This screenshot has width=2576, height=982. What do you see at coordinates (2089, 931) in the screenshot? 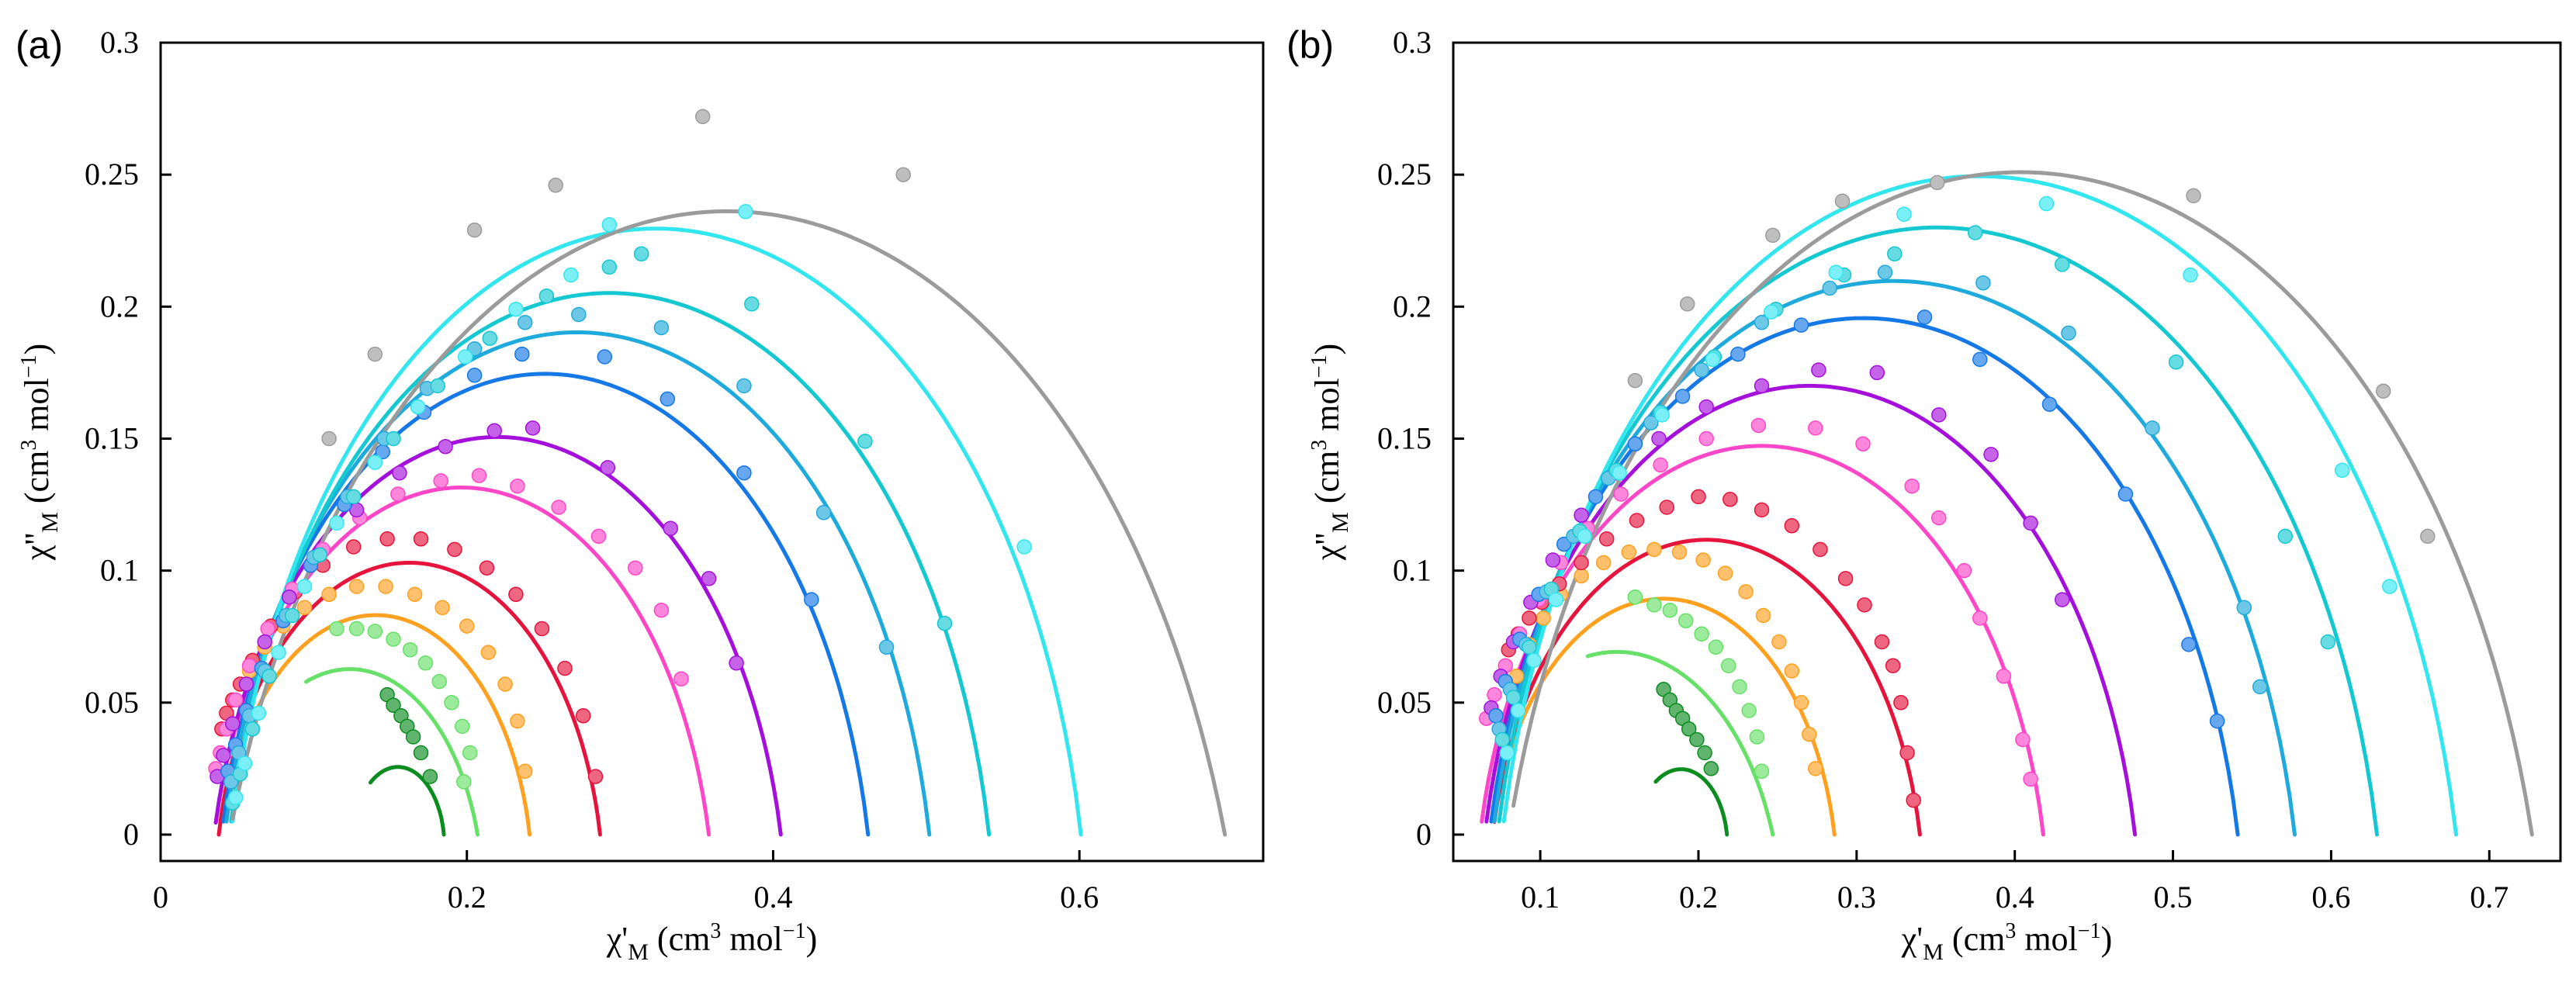
I see `x-axis-title-superscript-exp: −1` at bounding box center [2089, 931].